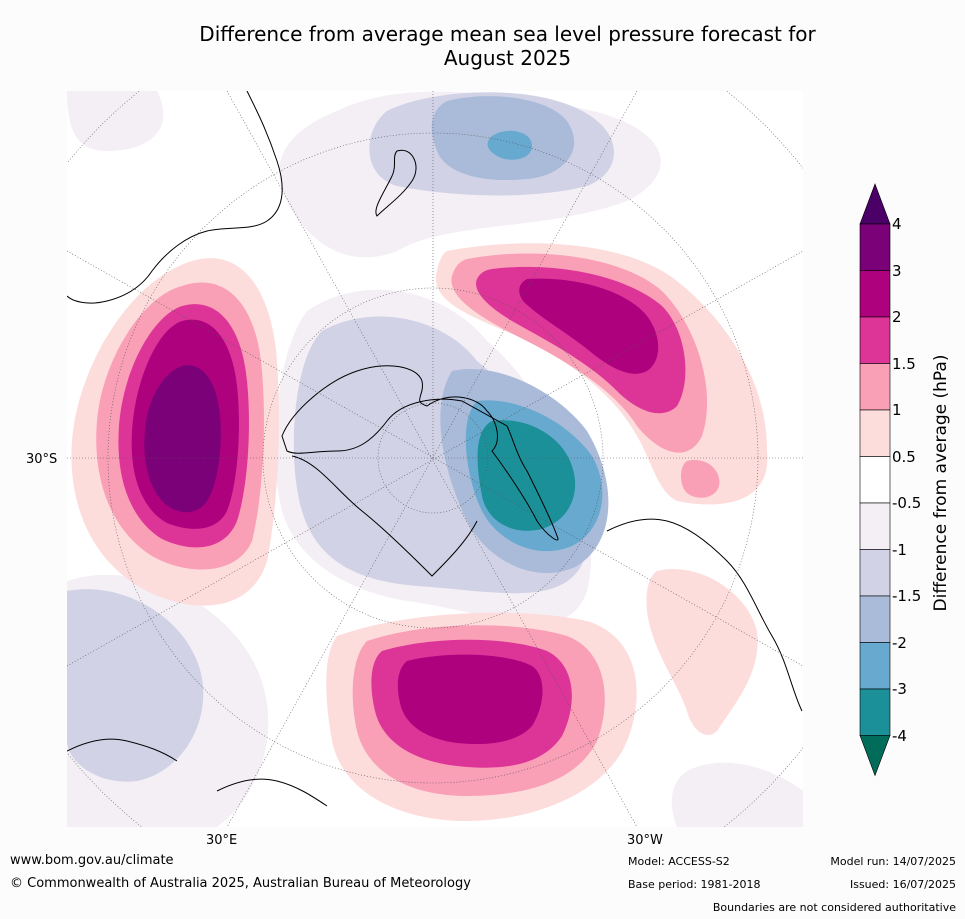  What do you see at coordinates (897, 410) in the screenshot?
I see `colorbar-tick-label: 1` at bounding box center [897, 410].